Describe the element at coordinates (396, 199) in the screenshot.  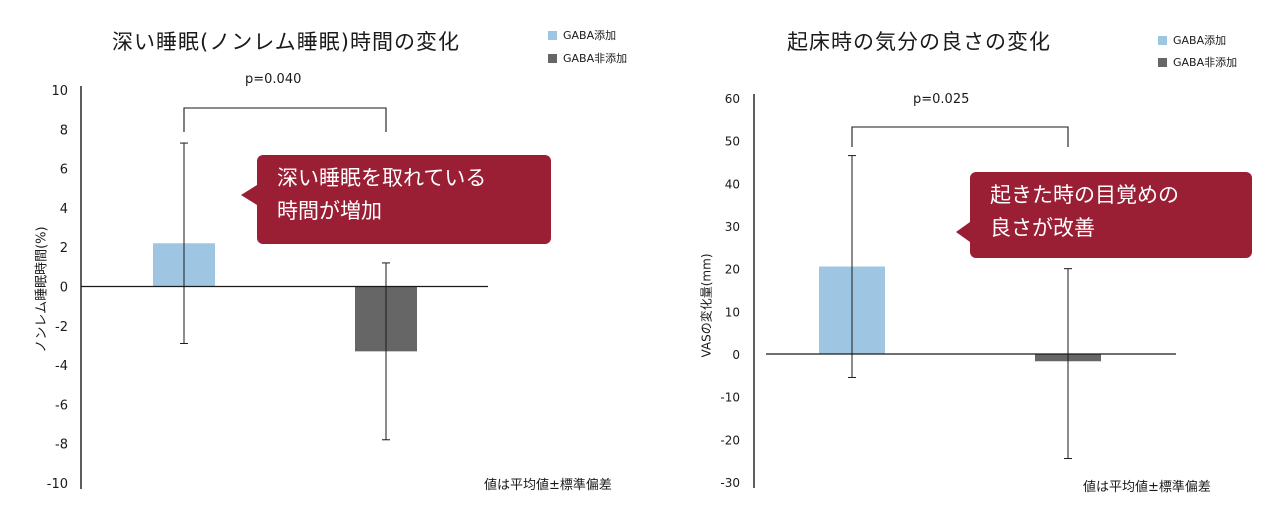
I see `callout-box: 深い睡眠を取れている 時間が増加` at that location.